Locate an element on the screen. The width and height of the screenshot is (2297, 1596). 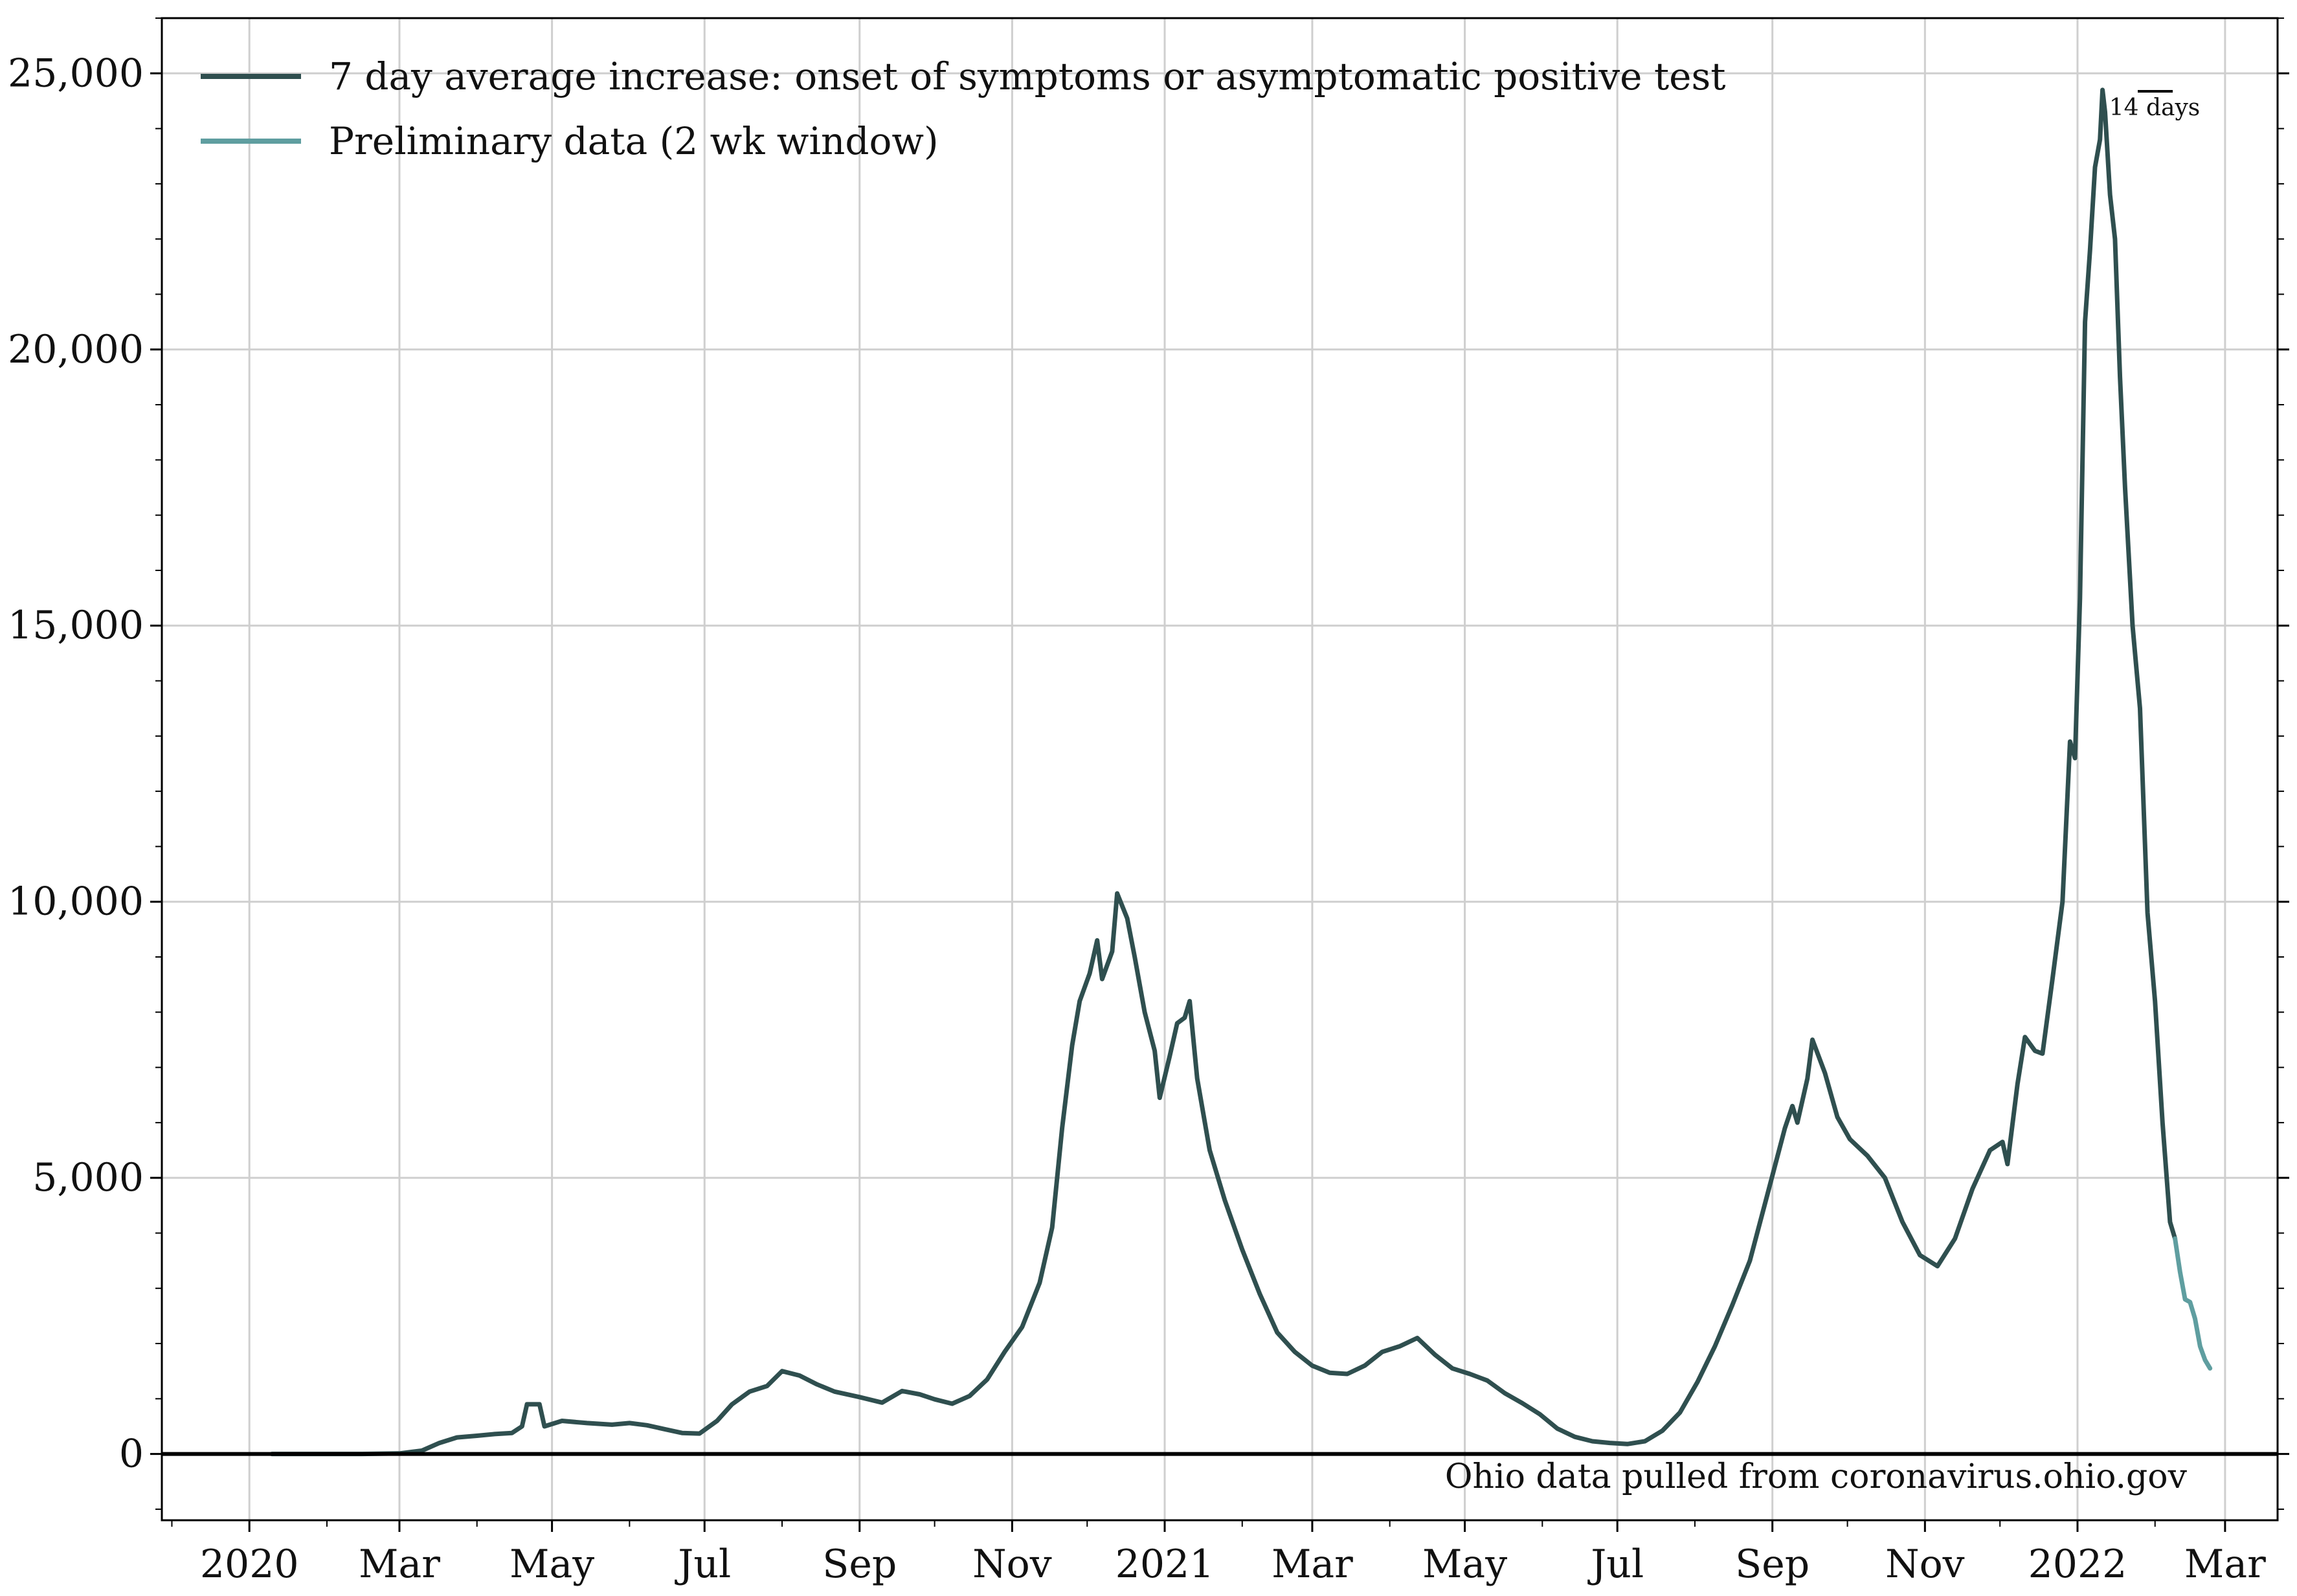
x-tick-label: 2021 is located at coordinates (1165, 1564).